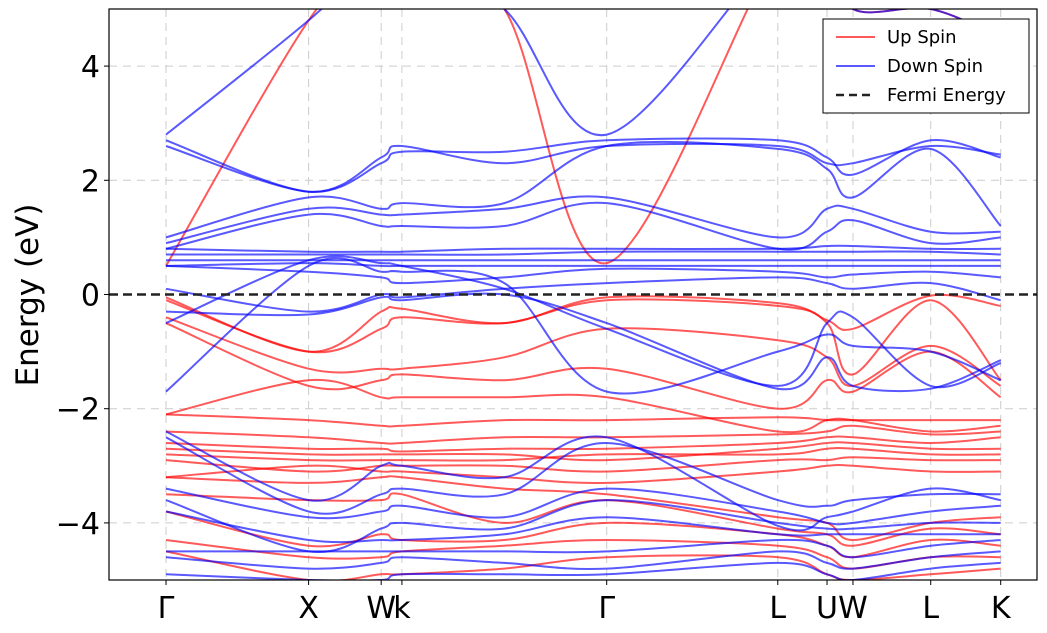 This screenshot has width=1047, height=633. What do you see at coordinates (90, 296) in the screenshot?
I see `y-tick-label: 0` at bounding box center [90, 296].